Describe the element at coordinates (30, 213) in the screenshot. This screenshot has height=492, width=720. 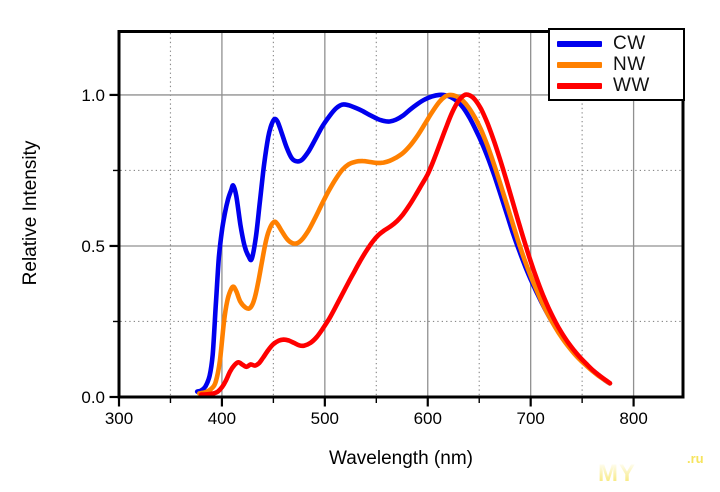
I see `y-axis-title: Relative Intensity` at that location.